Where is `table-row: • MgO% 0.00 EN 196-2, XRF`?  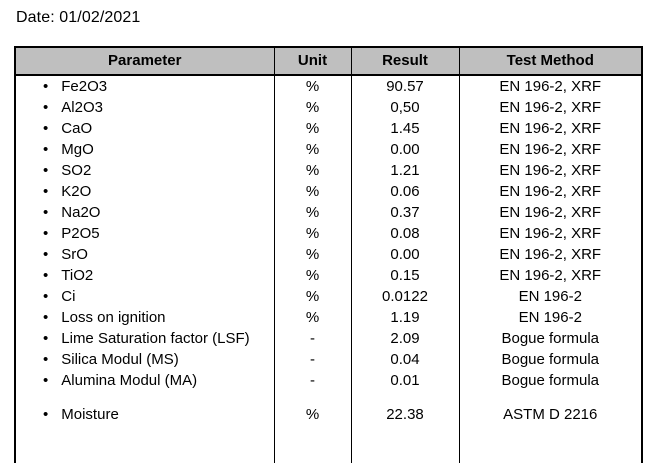
table-row: • MgO% 0.00 EN 196-2, XRF is located at coordinates (328, 149).